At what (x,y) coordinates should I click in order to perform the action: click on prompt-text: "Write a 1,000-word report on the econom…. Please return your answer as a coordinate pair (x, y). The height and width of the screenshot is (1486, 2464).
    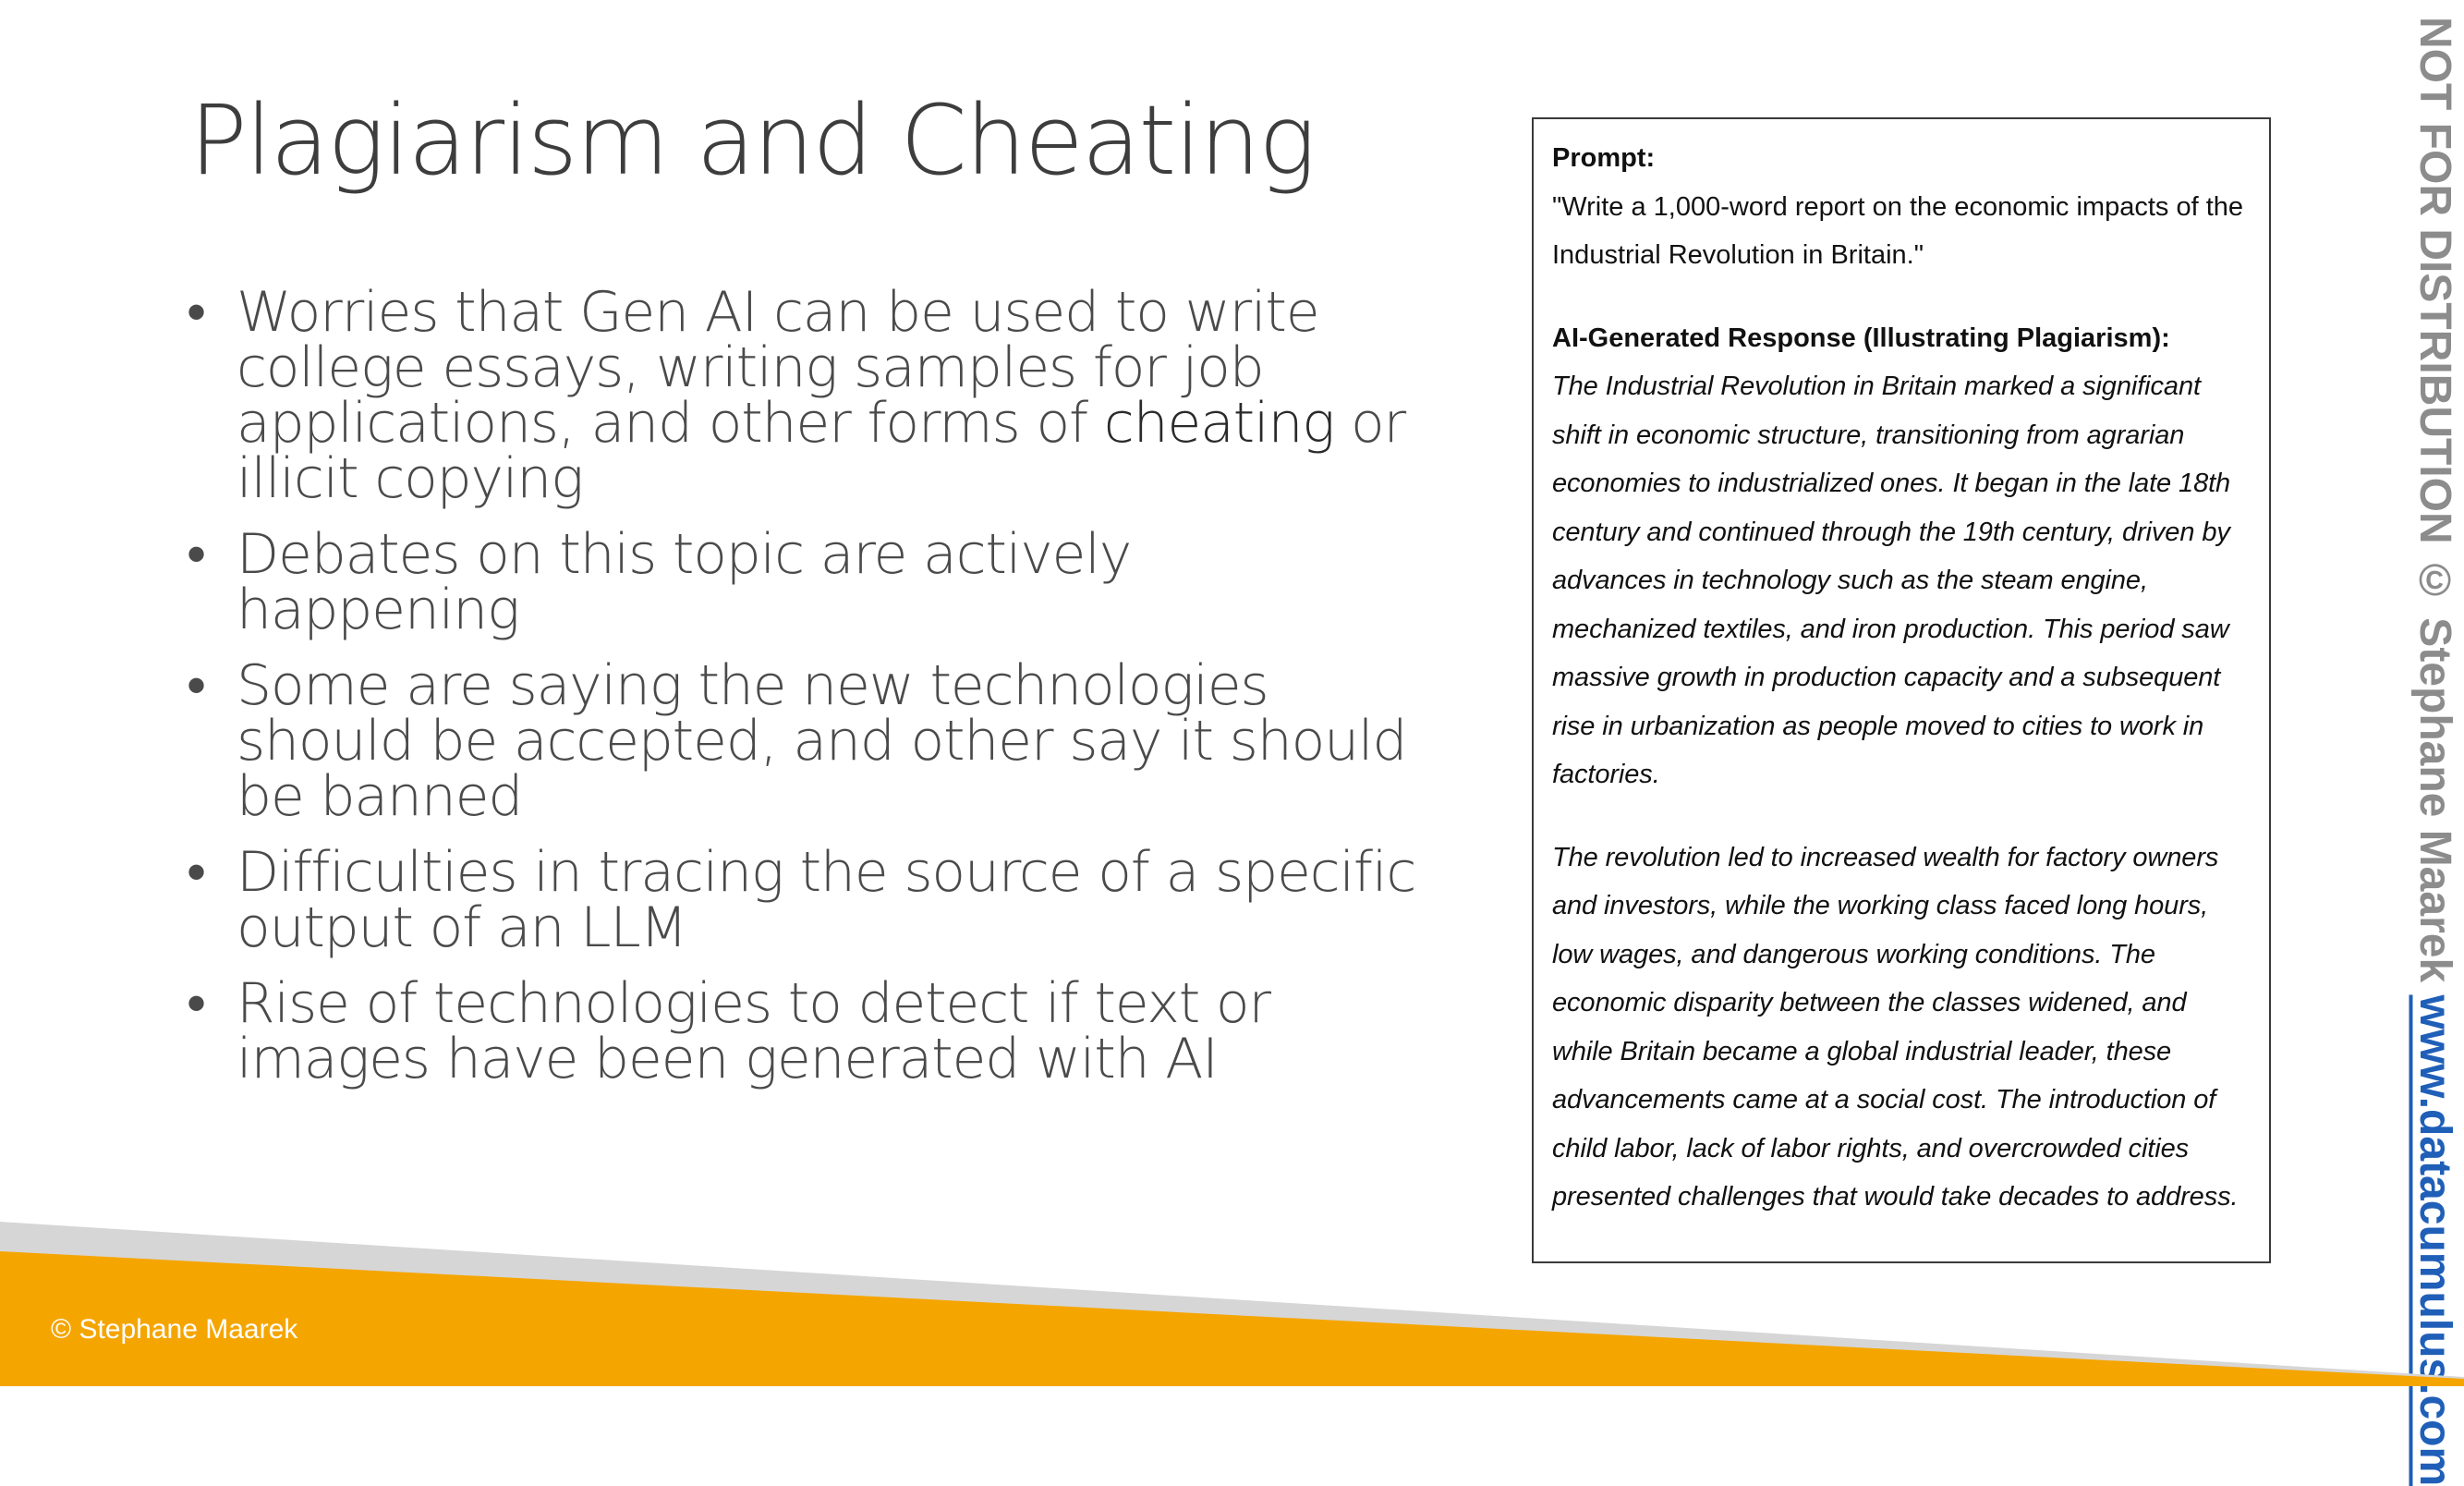
    Looking at the image, I should click on (1898, 231).